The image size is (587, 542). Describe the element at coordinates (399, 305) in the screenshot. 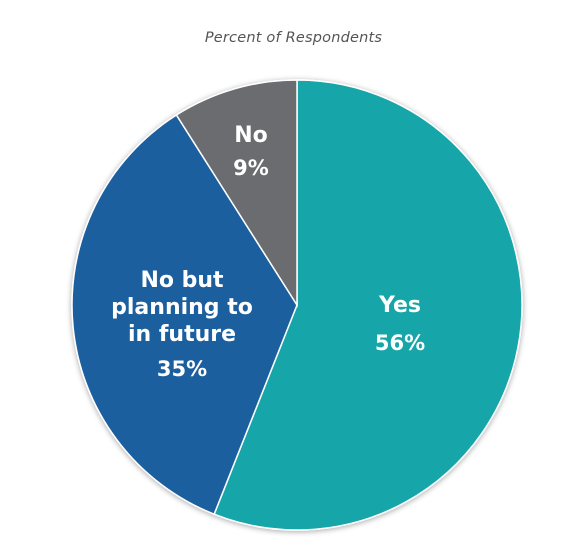

I see `slice-label: Yes` at that location.